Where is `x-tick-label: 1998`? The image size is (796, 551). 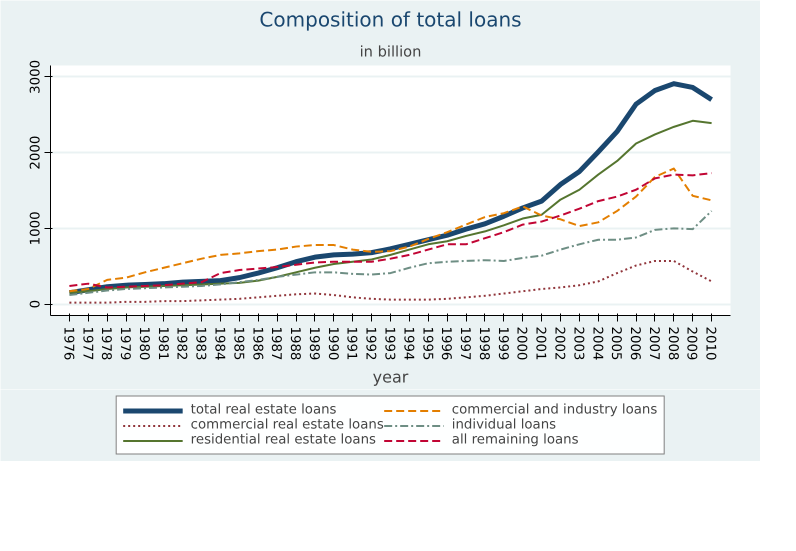
x-tick-label: 1998 is located at coordinates (483, 343).